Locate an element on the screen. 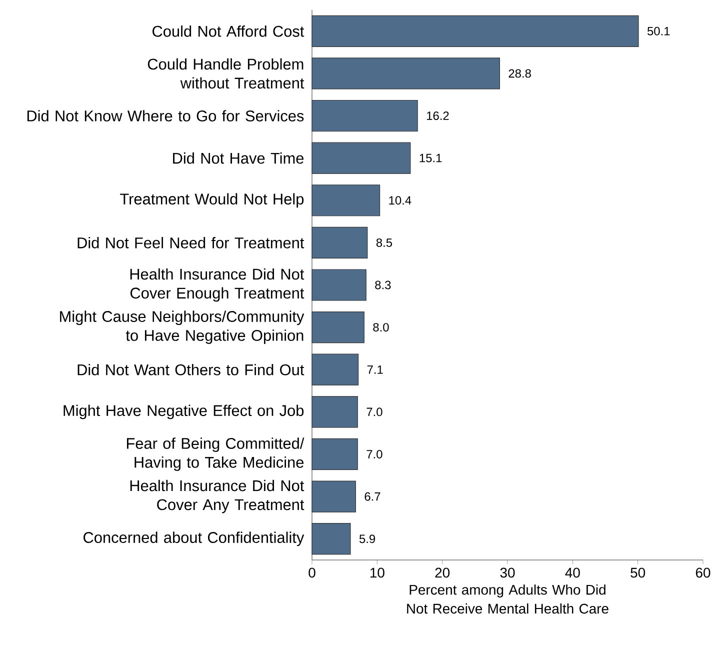 The image size is (712, 647). y-tick-label: Could Handle Problem without Treatment is located at coordinates (226, 73).